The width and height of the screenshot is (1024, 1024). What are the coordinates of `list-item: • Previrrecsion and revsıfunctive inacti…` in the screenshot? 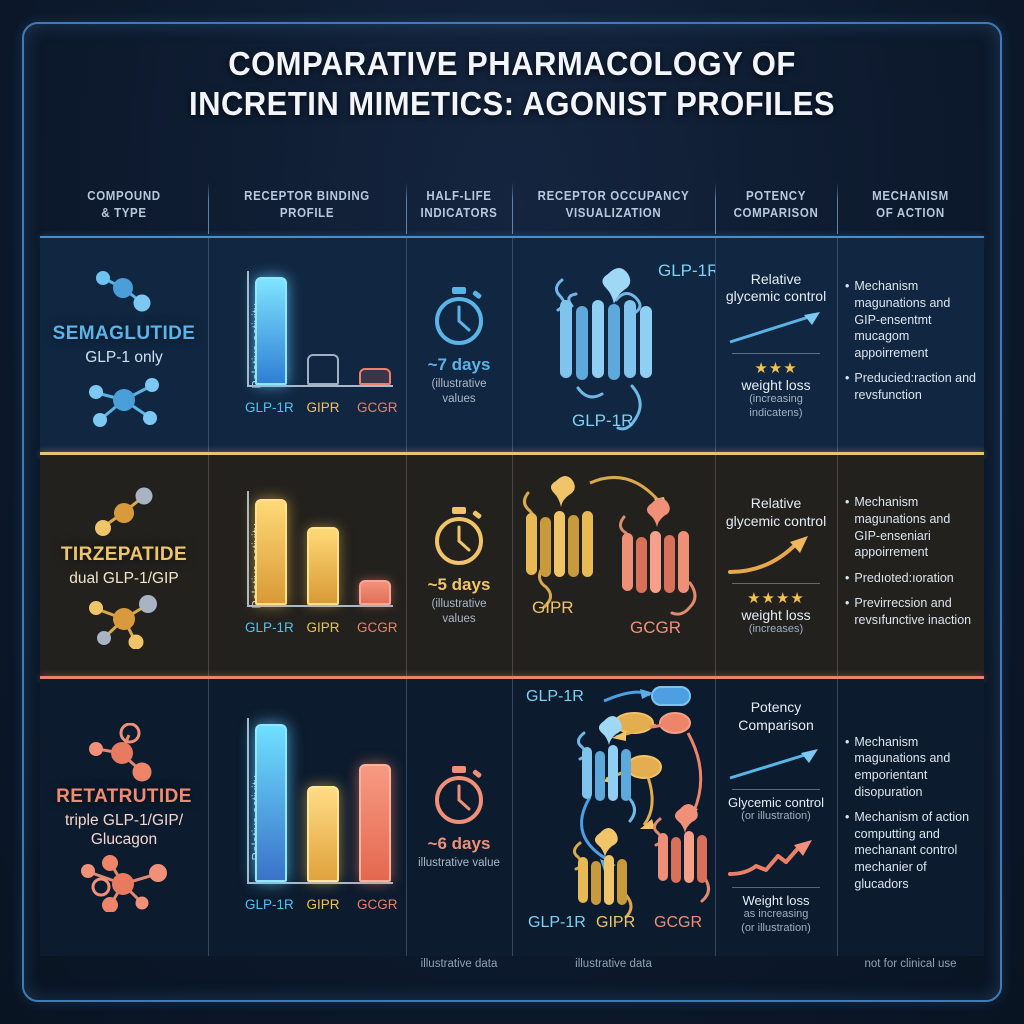 It's located at (911, 611).